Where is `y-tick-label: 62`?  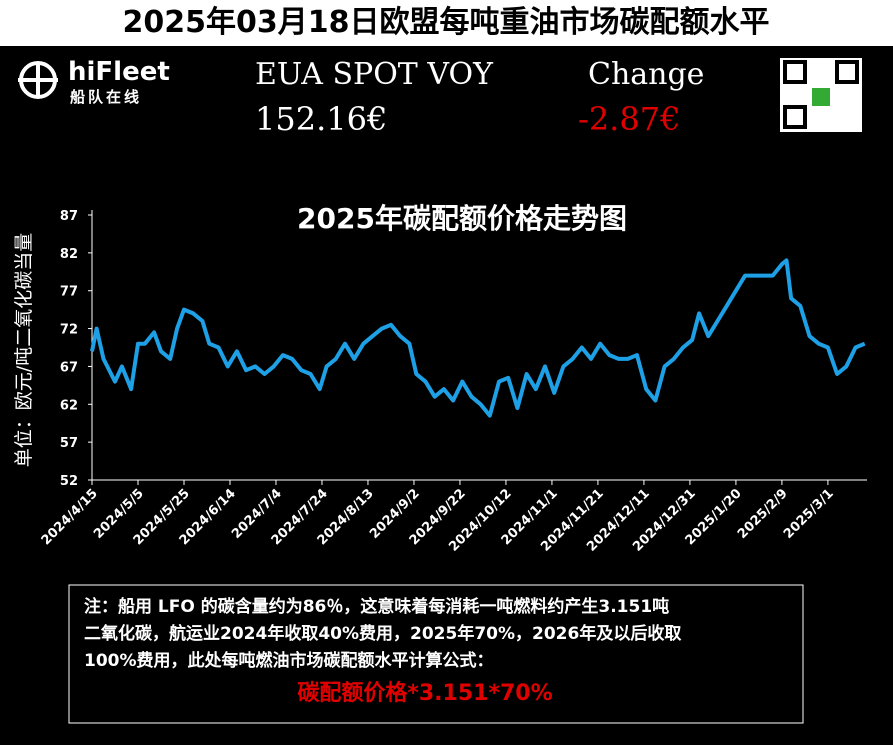
y-tick-label: 62 is located at coordinates (69, 405).